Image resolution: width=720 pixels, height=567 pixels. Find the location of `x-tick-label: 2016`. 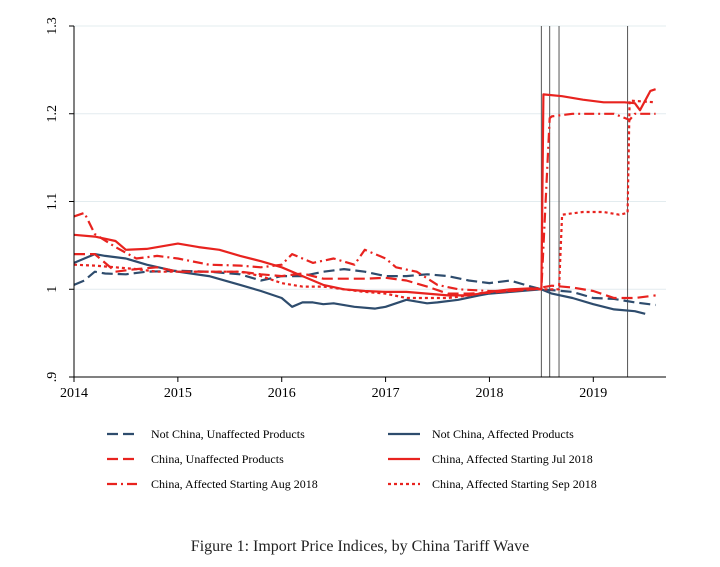

x-tick-label: 2016 is located at coordinates (282, 393).